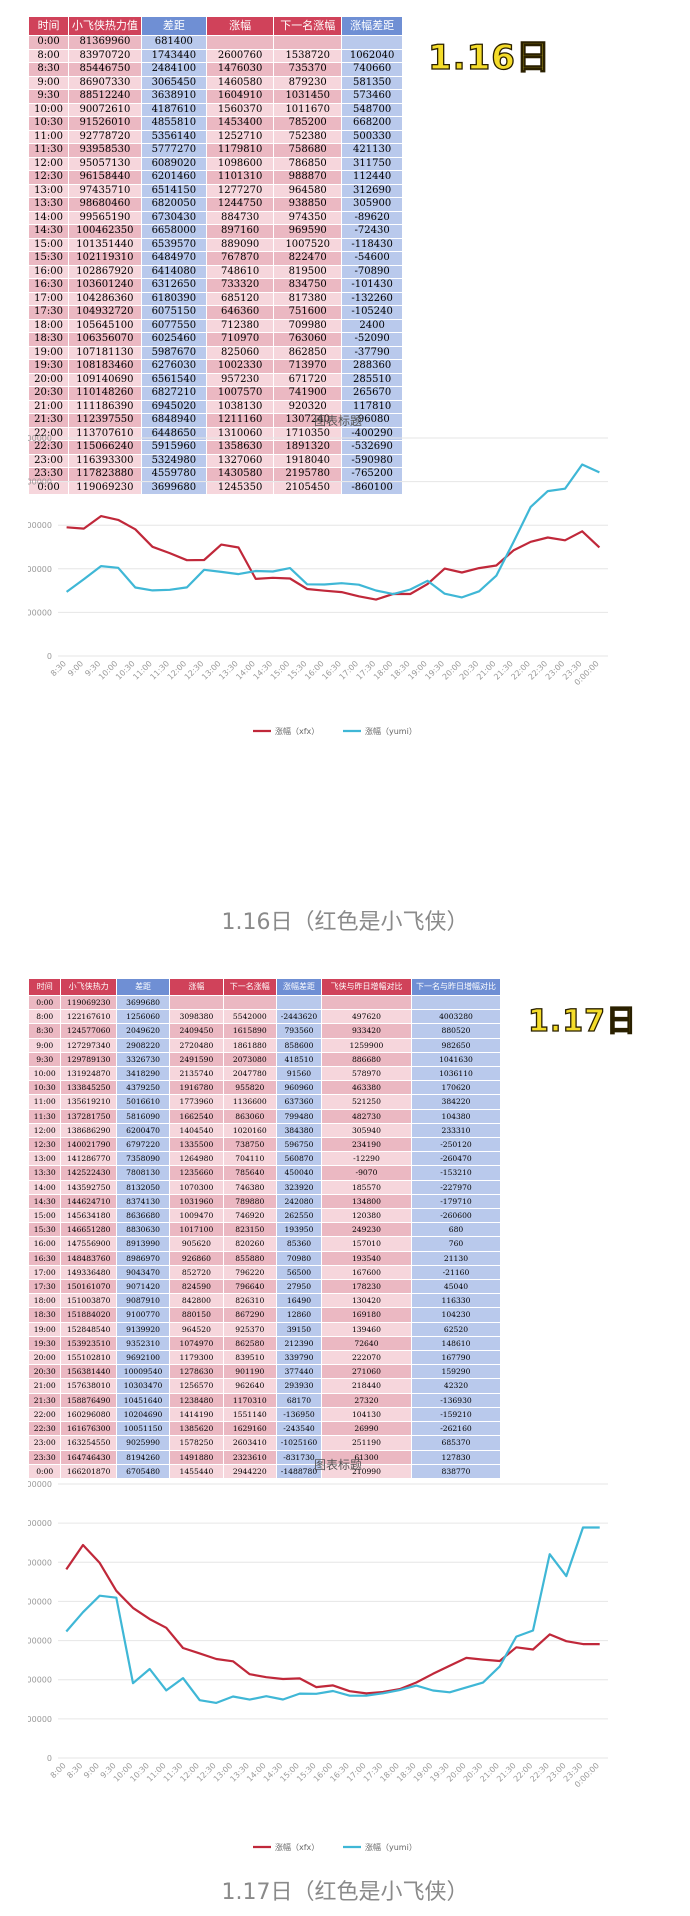 The image size is (690, 1916). Describe the element at coordinates (143, 1102) in the screenshot. I see `table-cell: 5016610` at that location.